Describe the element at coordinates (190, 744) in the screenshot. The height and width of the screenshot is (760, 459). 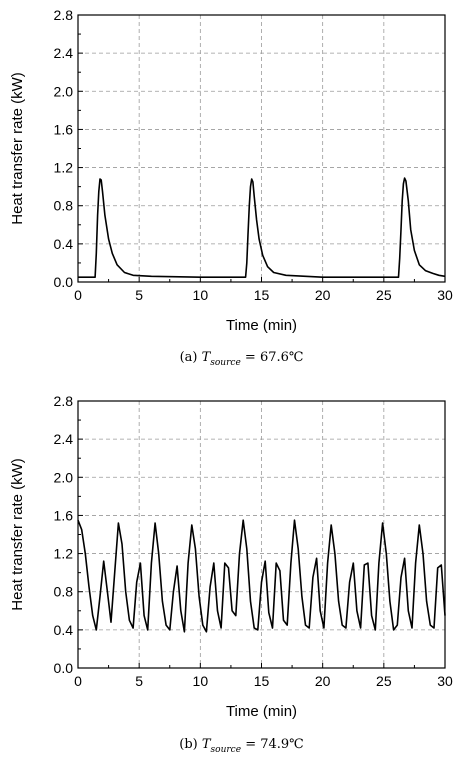
I see `caption-prefix: (b)` at that location.